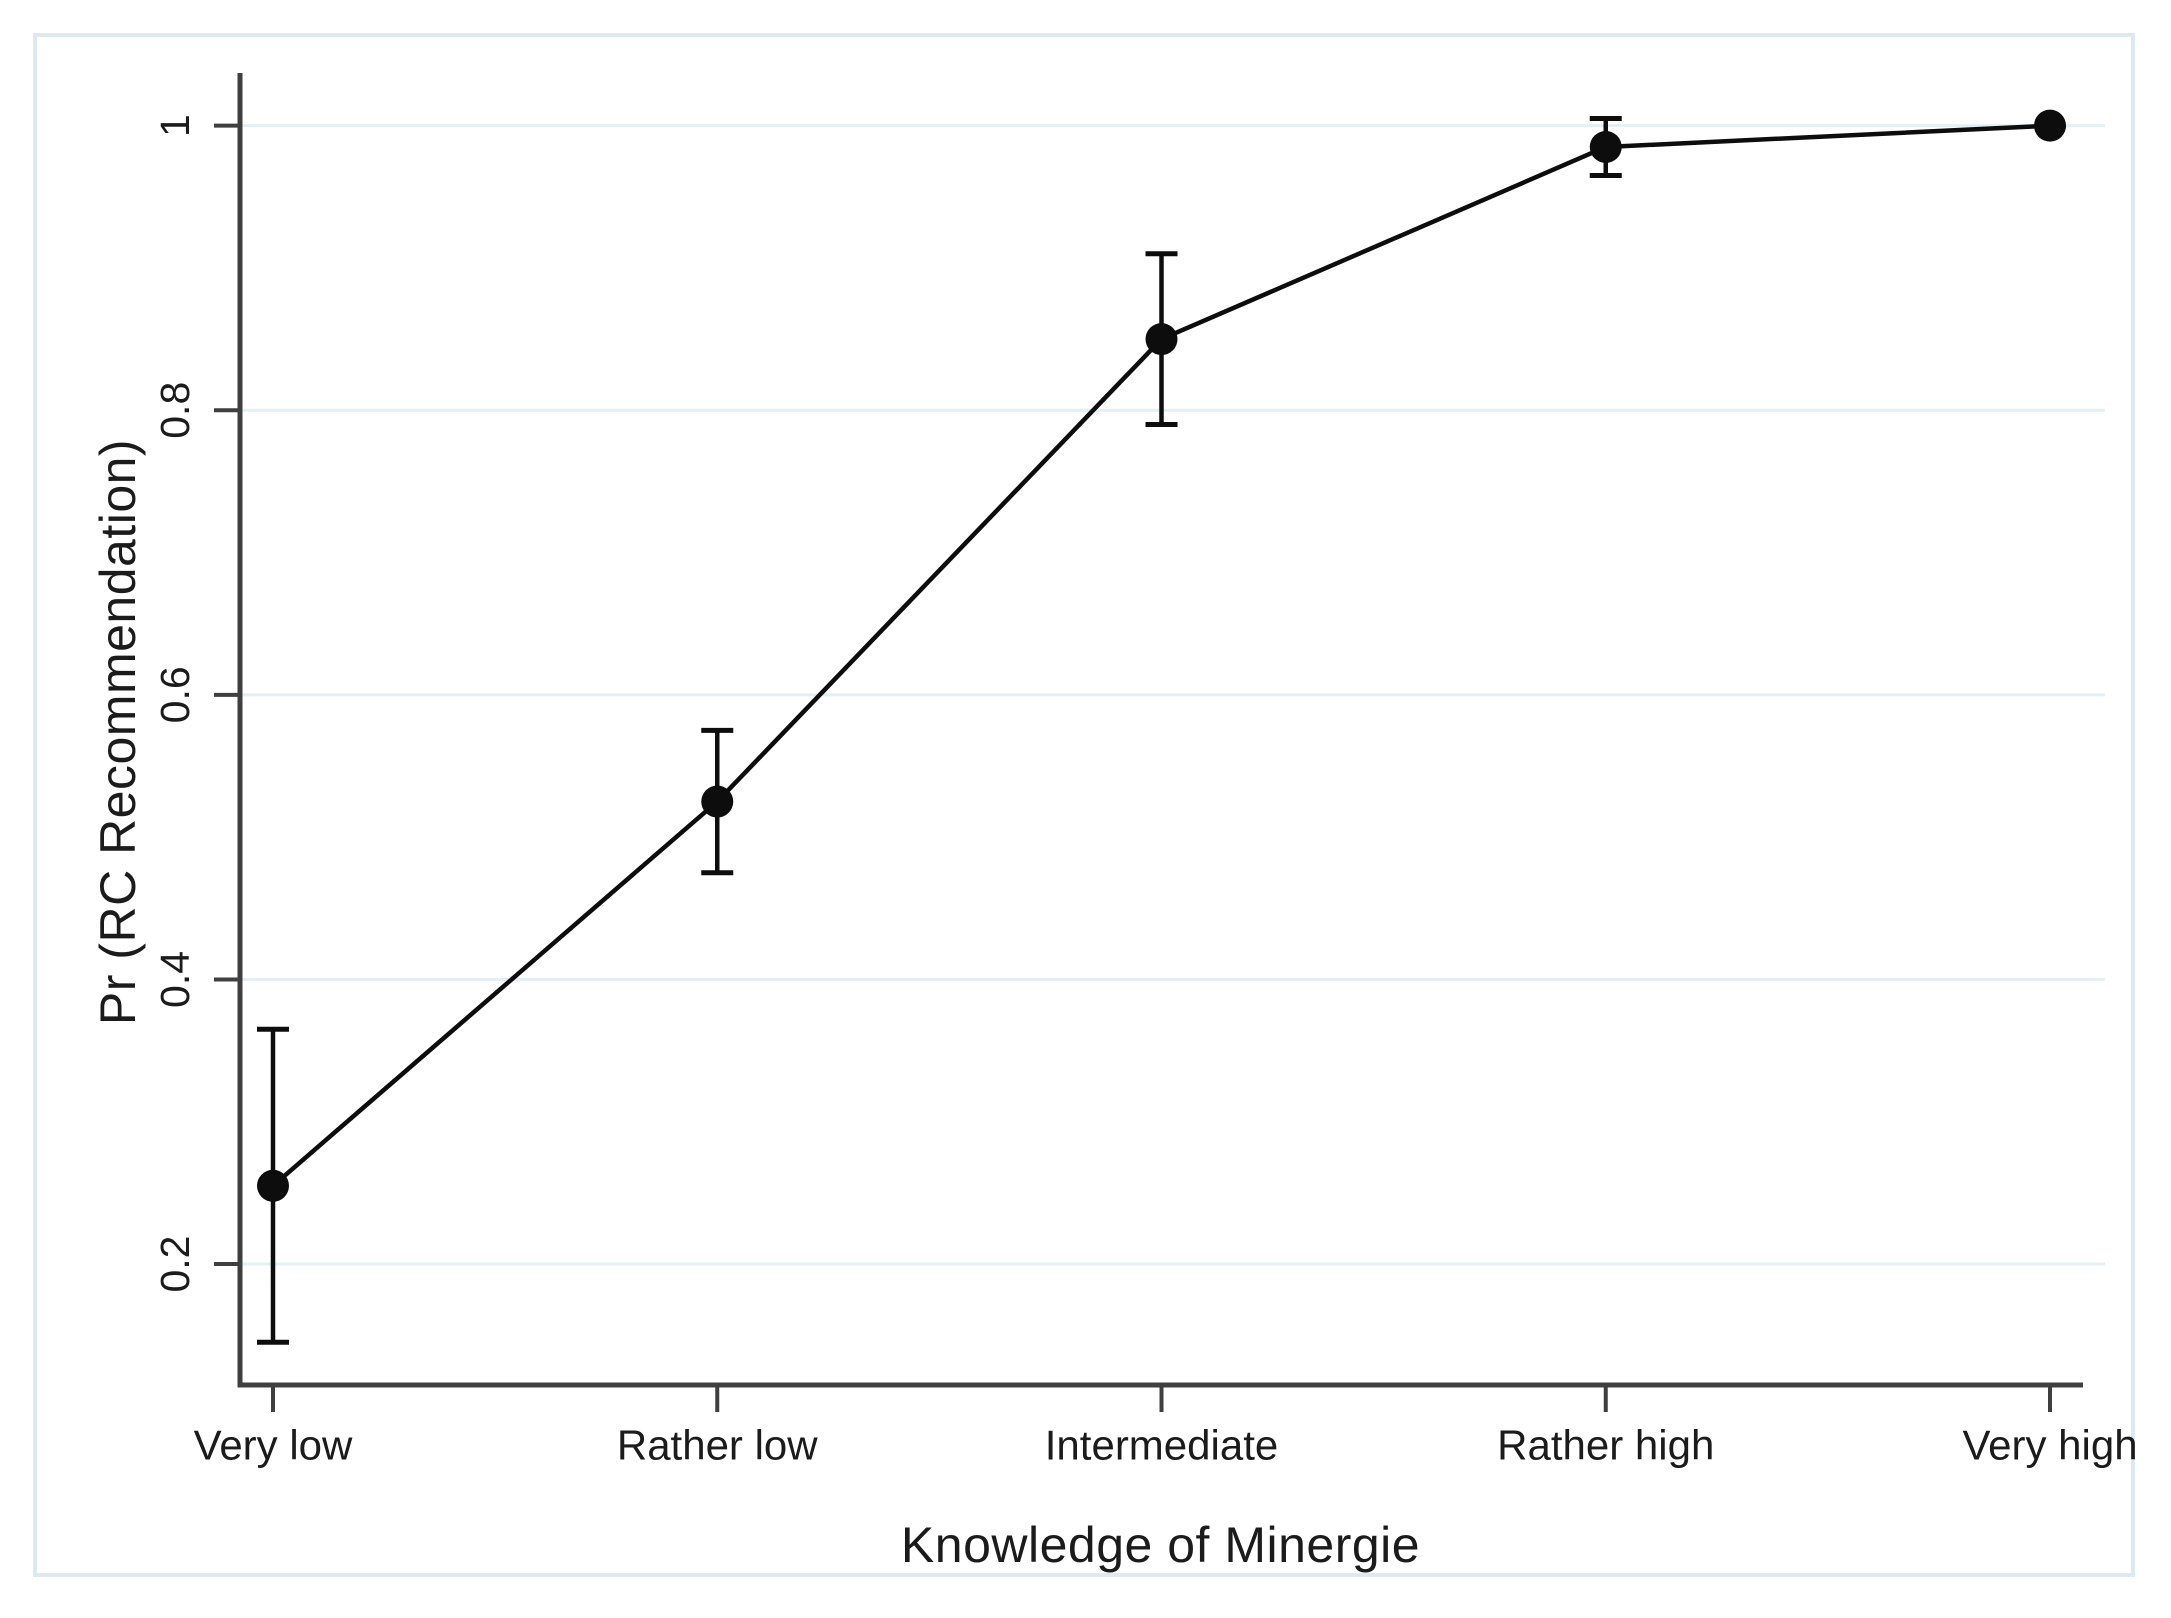 This screenshot has width=2171, height=1618. What do you see at coordinates (1605, 1445) in the screenshot?
I see `x-tick-label: Rather high` at bounding box center [1605, 1445].